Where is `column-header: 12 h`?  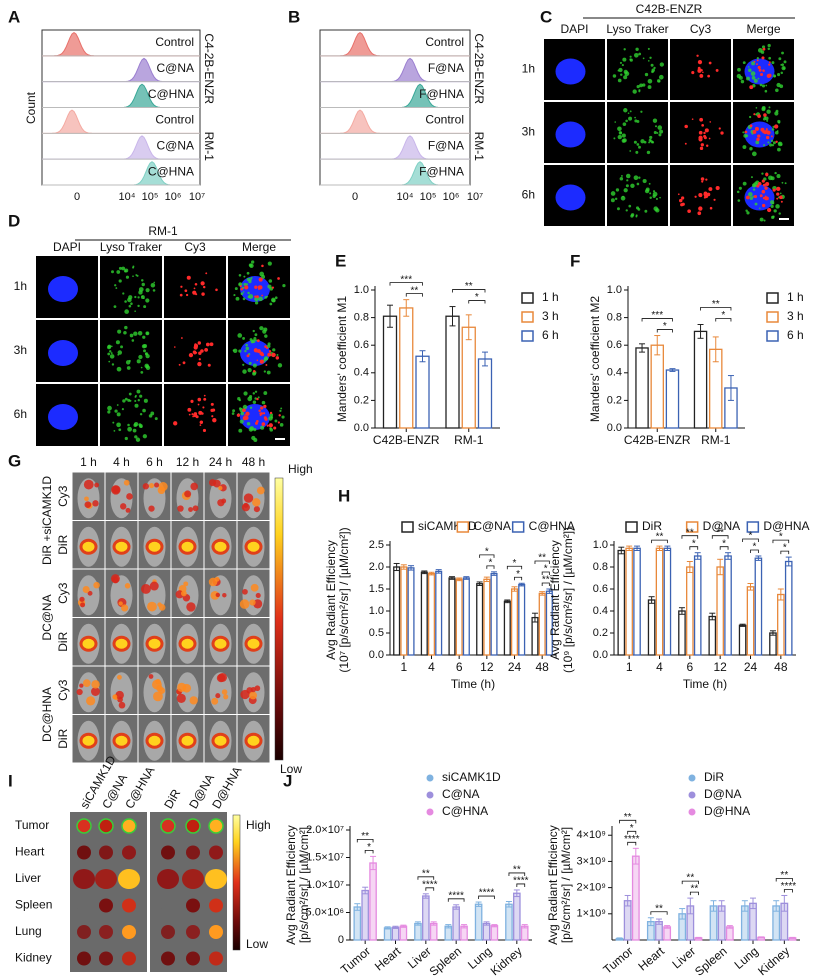 column-header: 12 h is located at coordinates (187, 462).